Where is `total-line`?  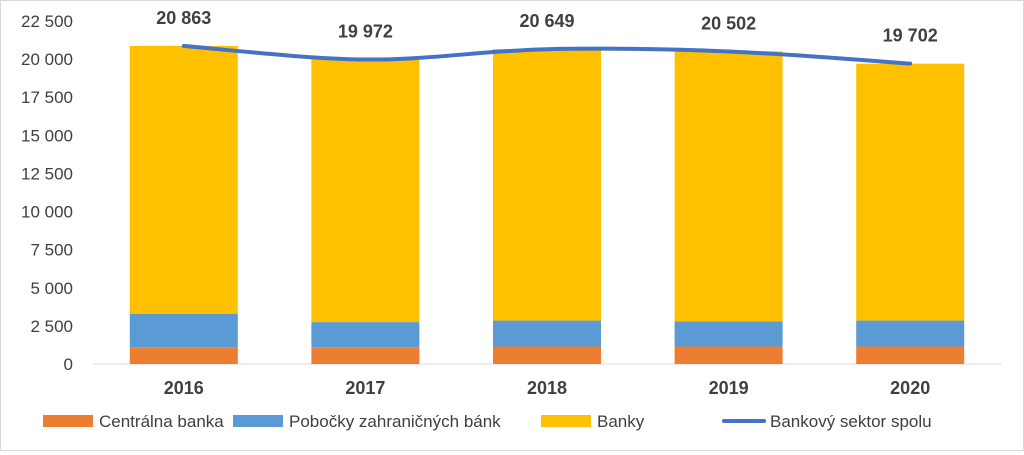 total-line is located at coordinates (547, 54).